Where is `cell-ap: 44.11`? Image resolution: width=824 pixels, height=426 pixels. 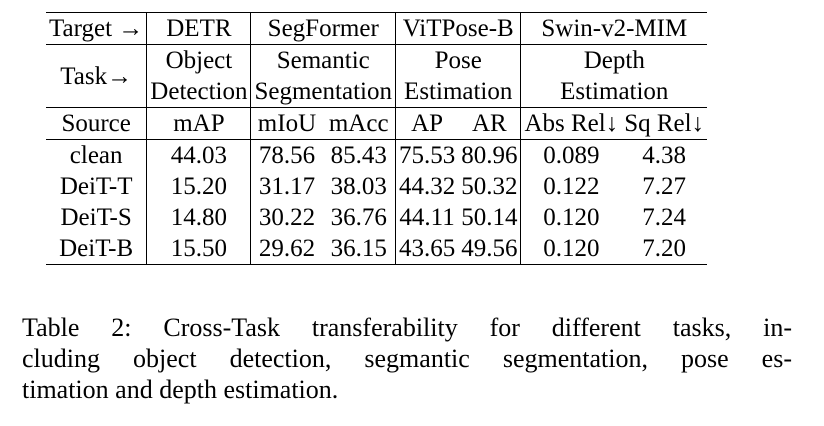 cell-ap: 44.11 is located at coordinates (427, 217).